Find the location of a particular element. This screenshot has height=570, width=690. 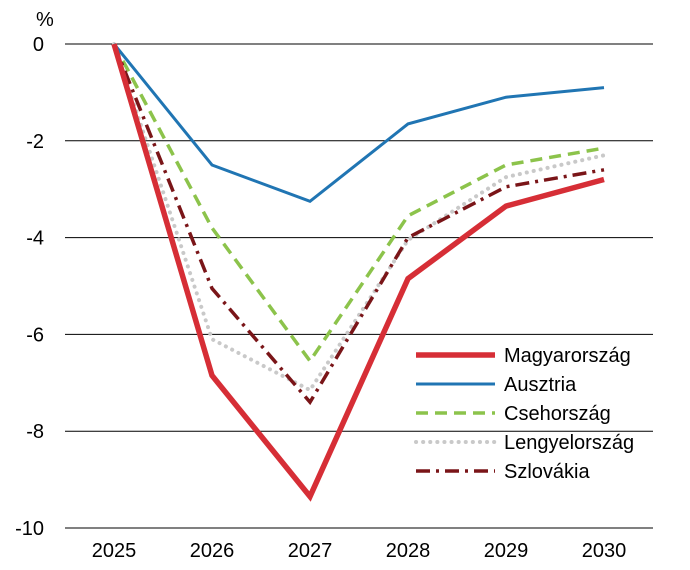

legend-label: Ausztria is located at coordinates (540, 385).